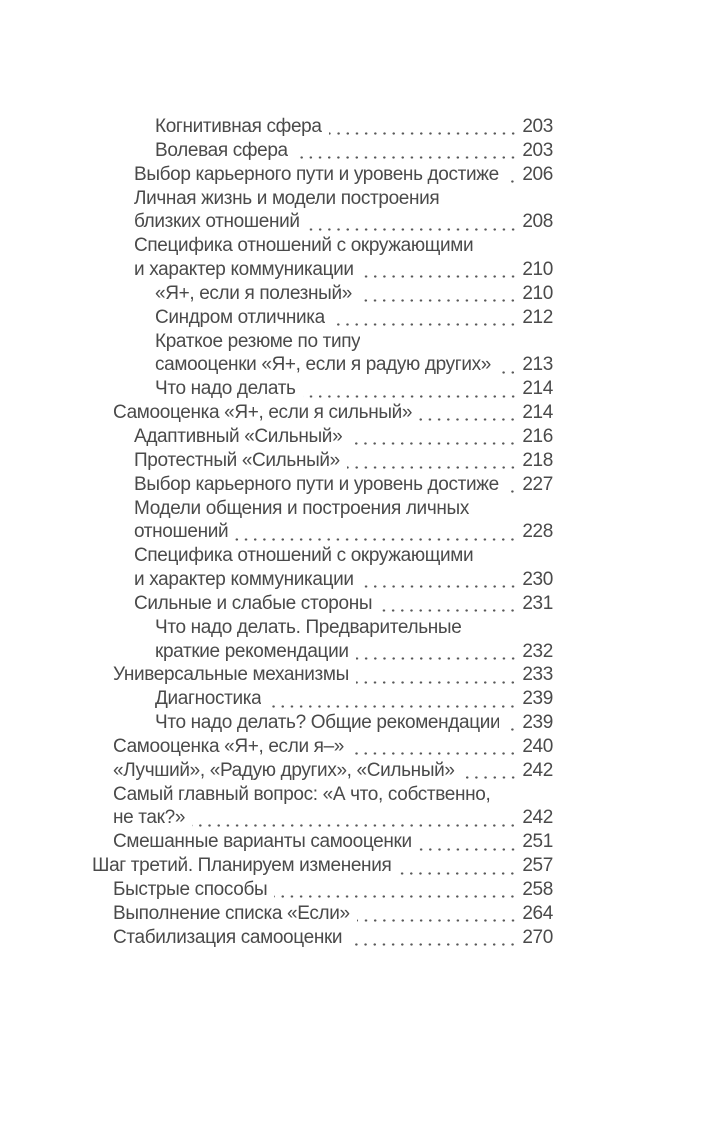 Image resolution: width=709 pixels, height=1122 pixels. What do you see at coordinates (537, 580) in the screenshot?
I see `page-number: 230` at bounding box center [537, 580].